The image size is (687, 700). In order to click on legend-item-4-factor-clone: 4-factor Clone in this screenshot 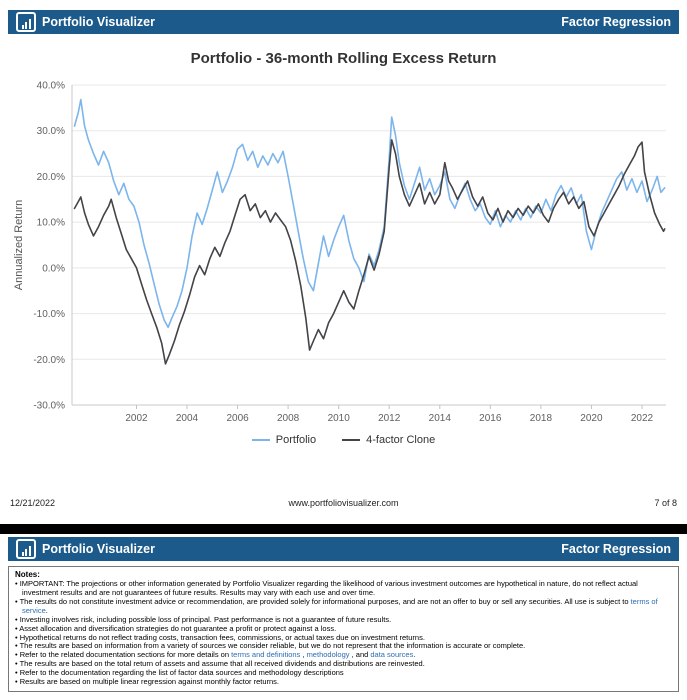, I will do `click(388, 440)`.